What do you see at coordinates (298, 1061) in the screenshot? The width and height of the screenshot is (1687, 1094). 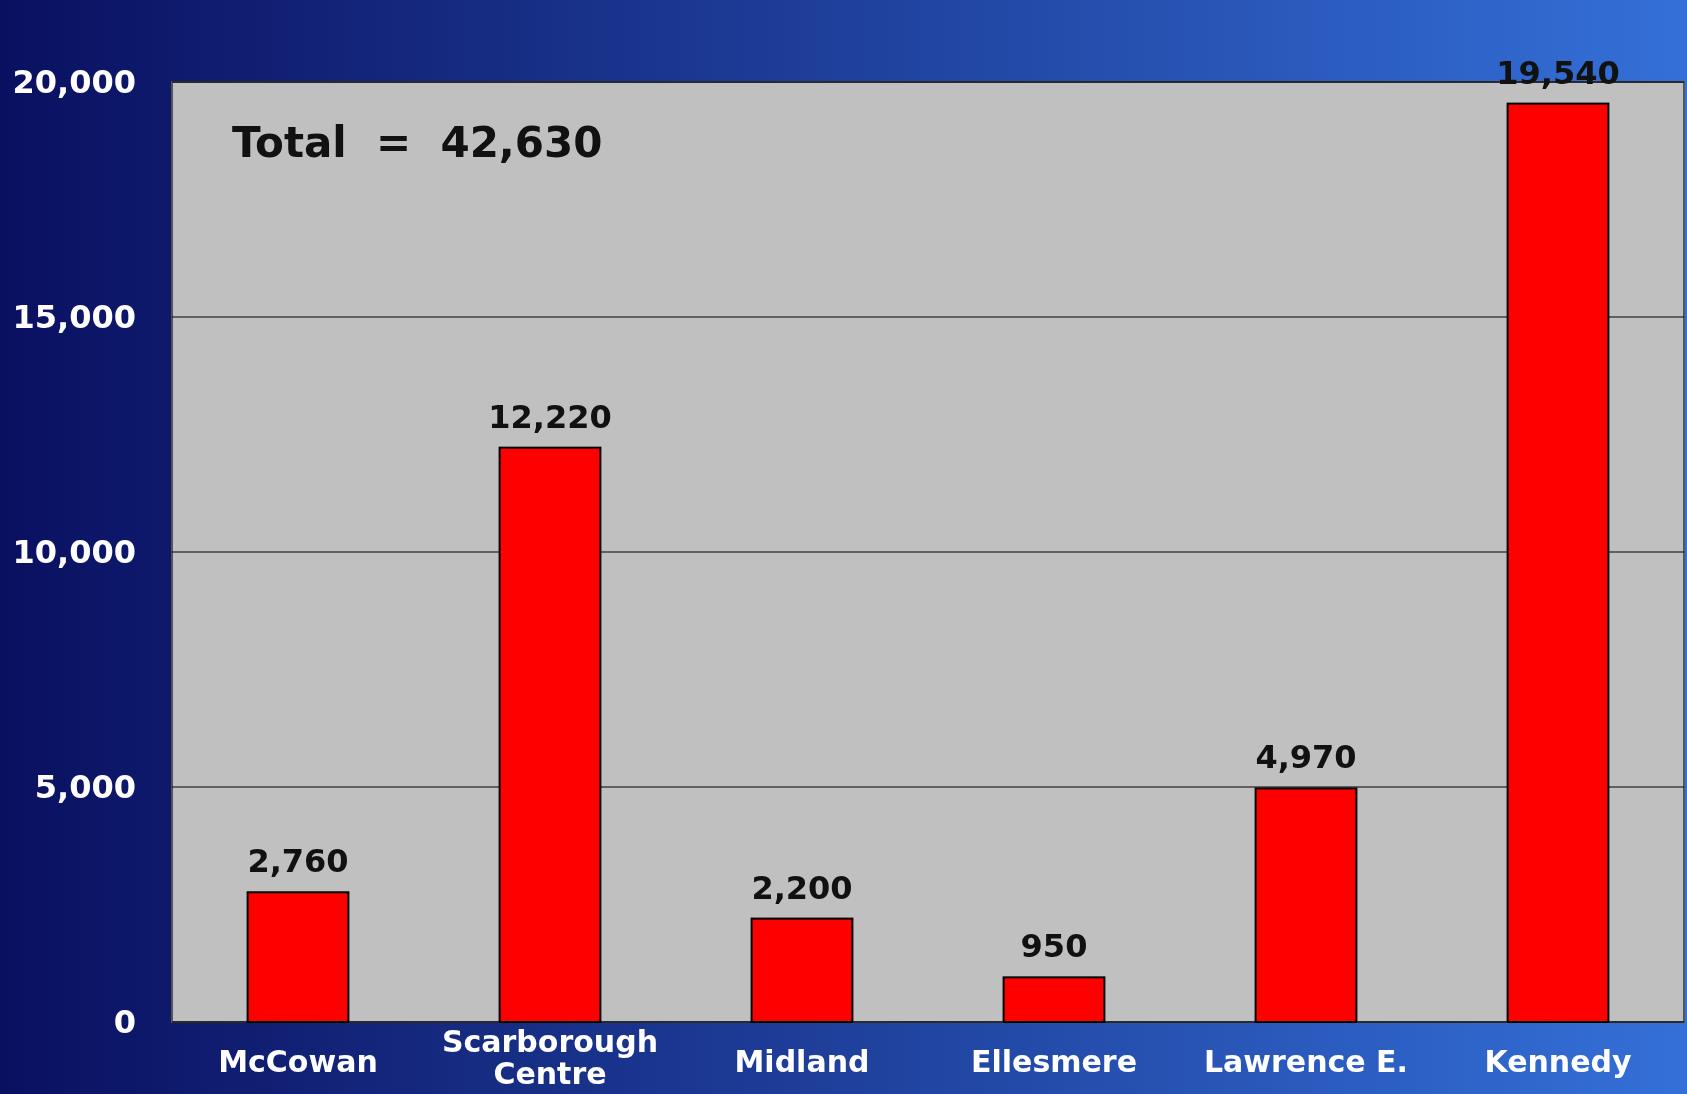 I see `x-tick-label: McCowan` at bounding box center [298, 1061].